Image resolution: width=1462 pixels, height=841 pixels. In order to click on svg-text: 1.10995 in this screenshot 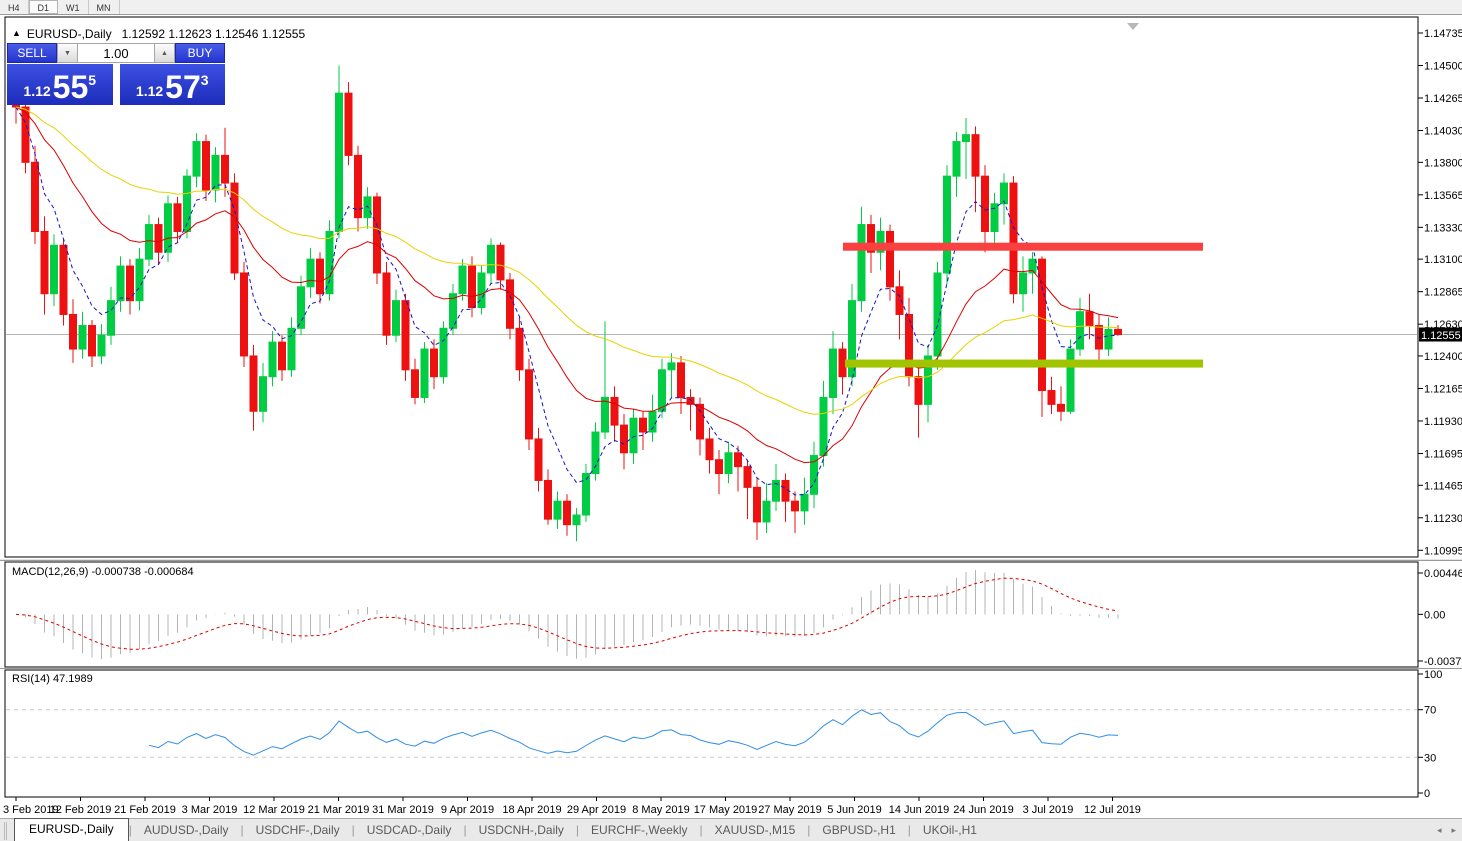, I will do `click(1443, 551)`.